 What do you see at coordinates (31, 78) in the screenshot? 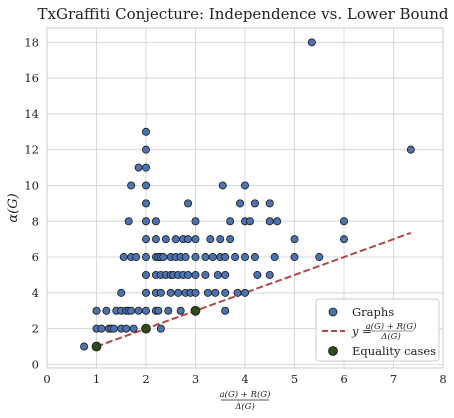
I see `y-tick-label-8: 16` at bounding box center [31, 78].